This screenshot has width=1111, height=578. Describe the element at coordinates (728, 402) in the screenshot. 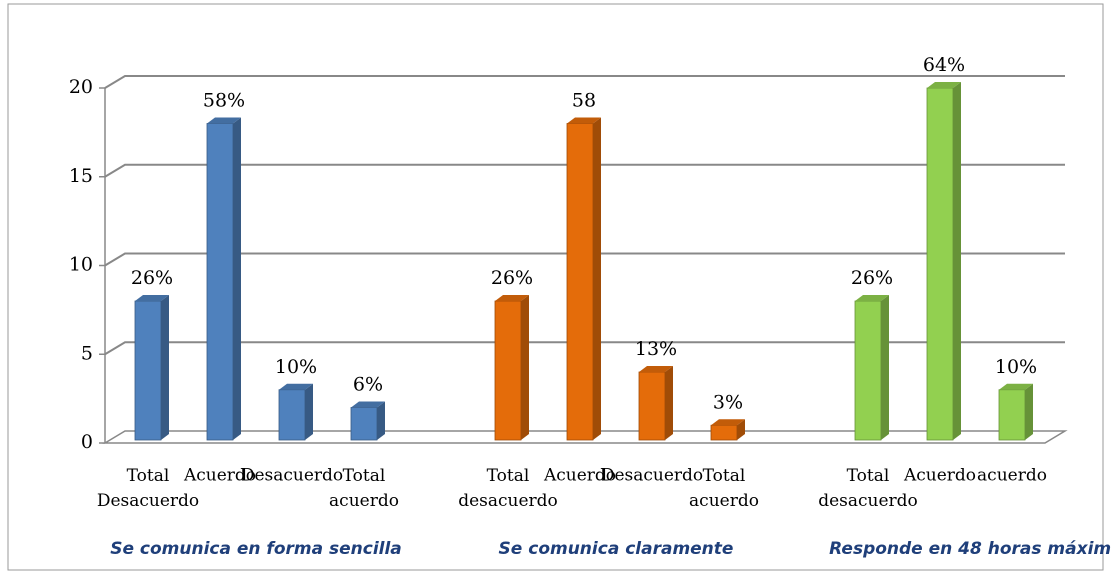

I see `data-label: 3%` at that location.